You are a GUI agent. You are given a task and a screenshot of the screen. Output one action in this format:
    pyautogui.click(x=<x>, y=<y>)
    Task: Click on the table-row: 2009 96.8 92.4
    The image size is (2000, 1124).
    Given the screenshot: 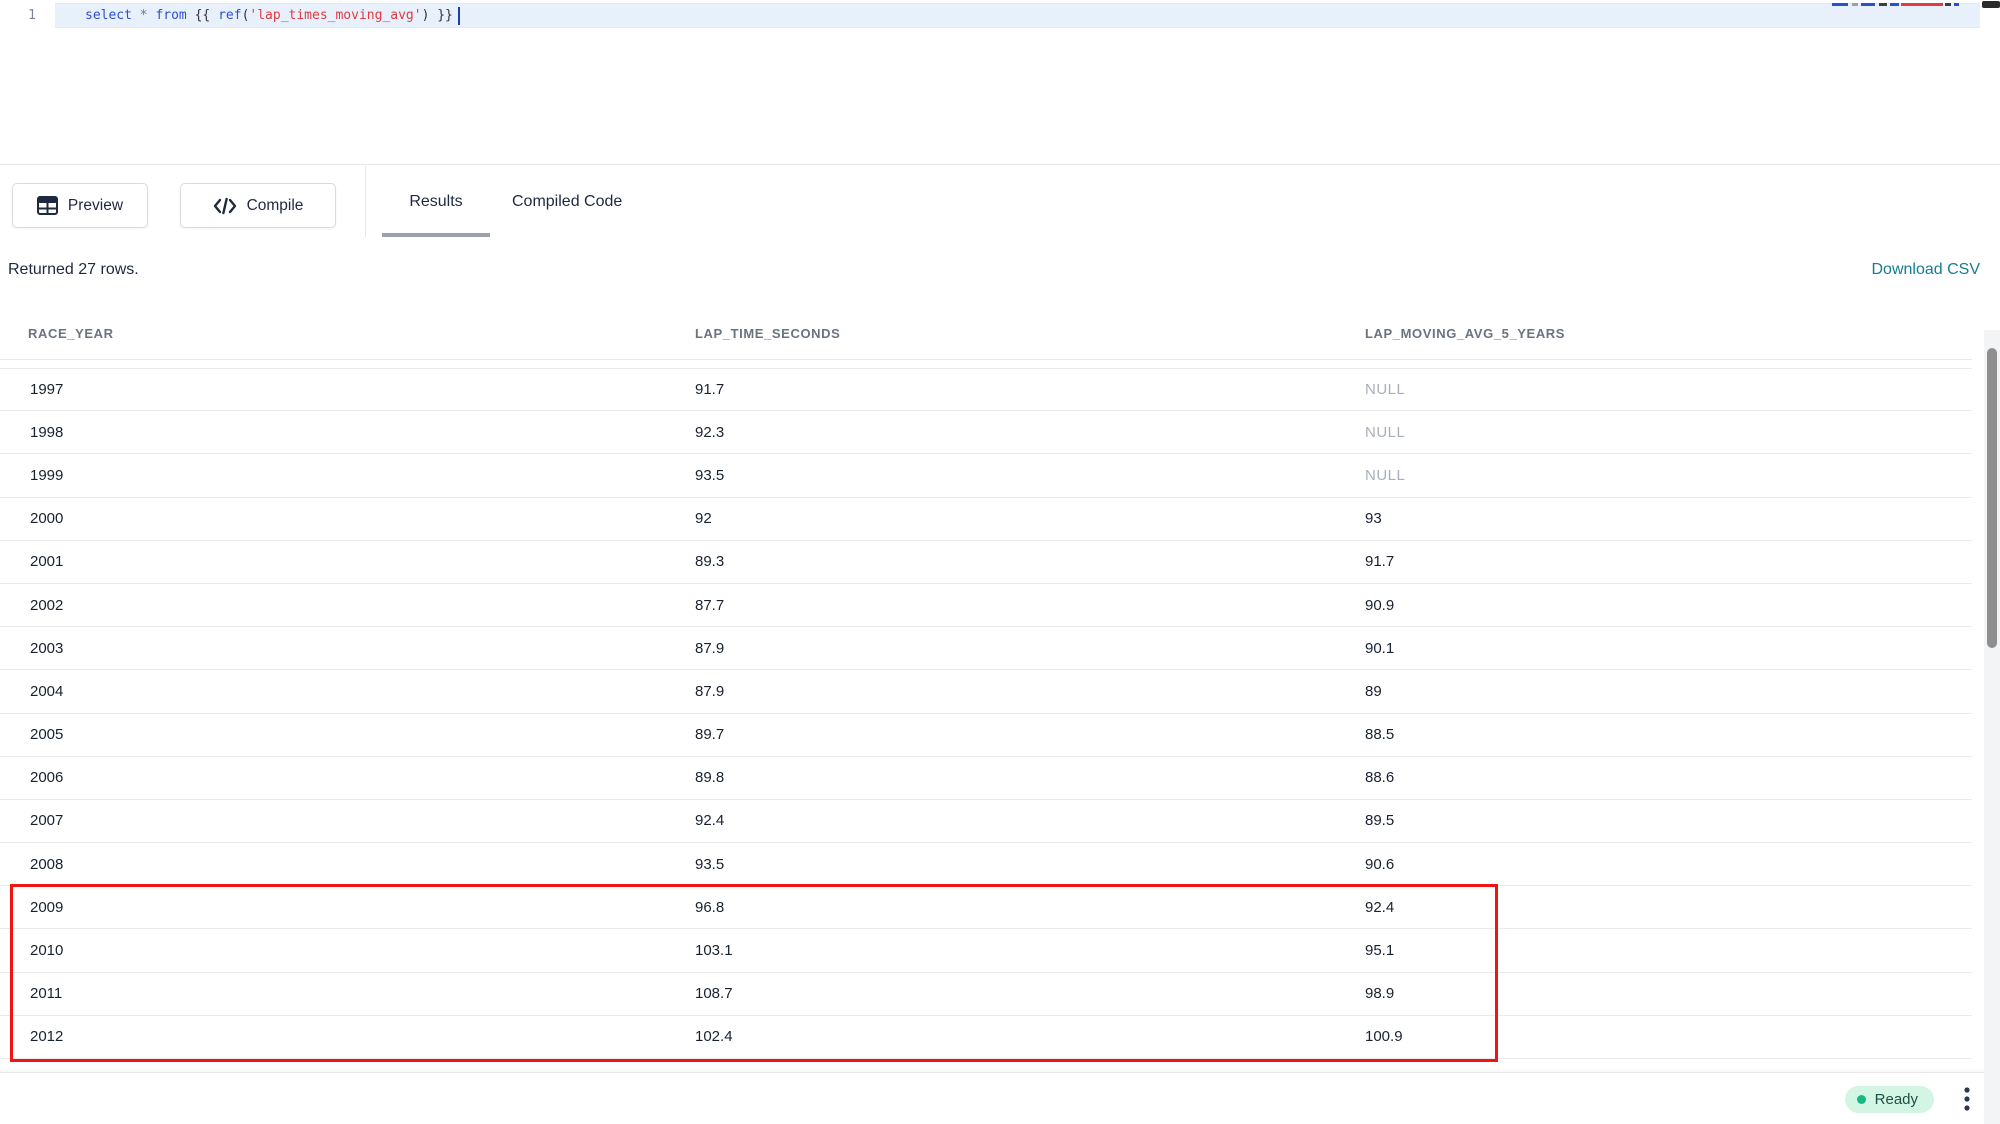 What is the action you would take?
    pyautogui.click(x=986, y=908)
    